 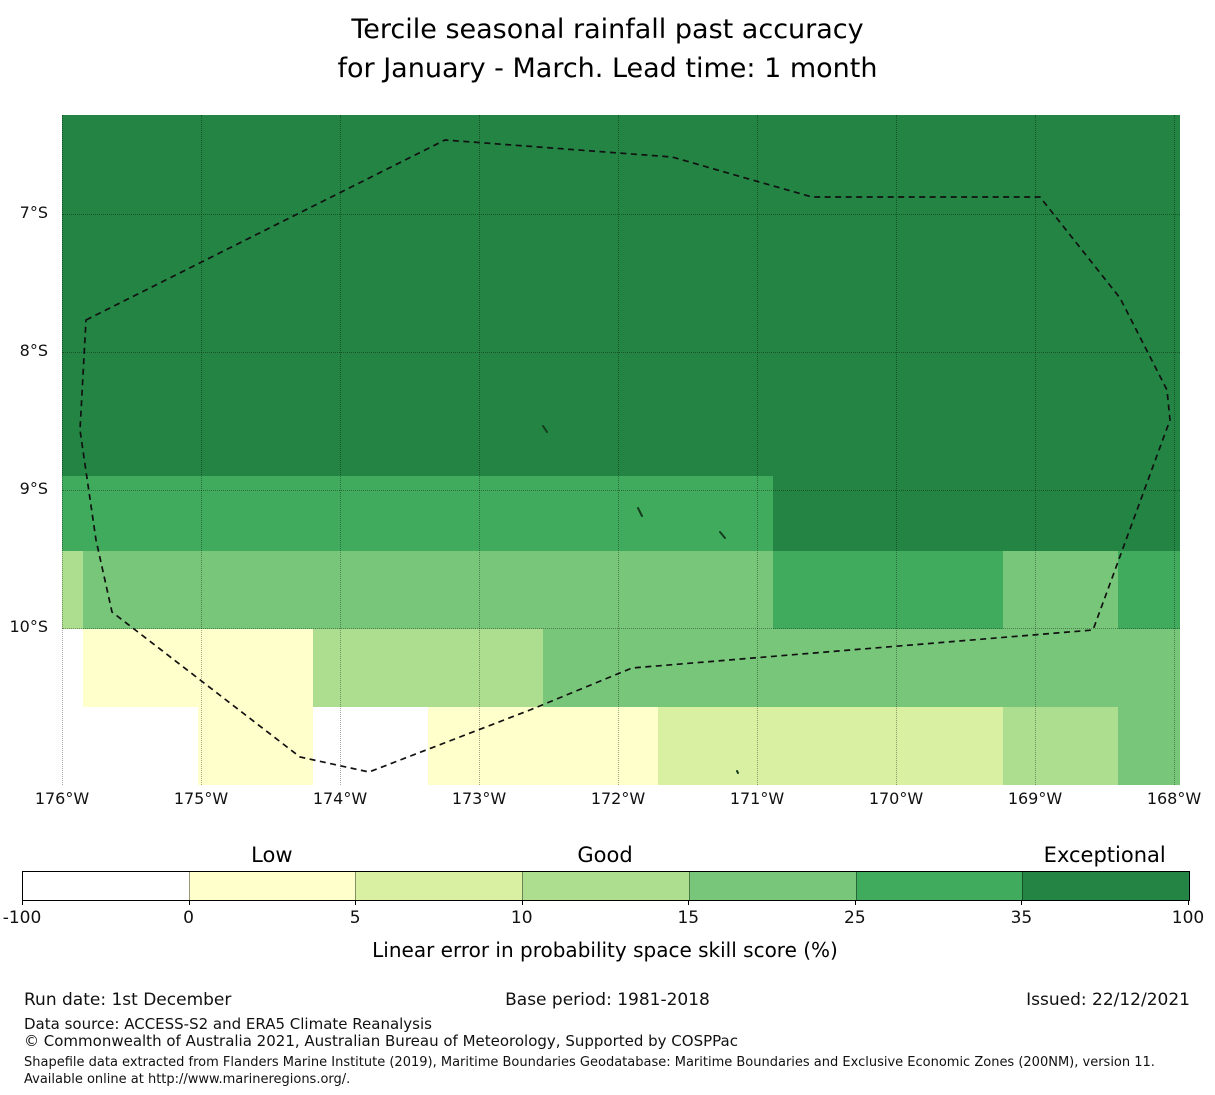 I want to click on x-tick-label: 168°W, so click(x=1174, y=798).